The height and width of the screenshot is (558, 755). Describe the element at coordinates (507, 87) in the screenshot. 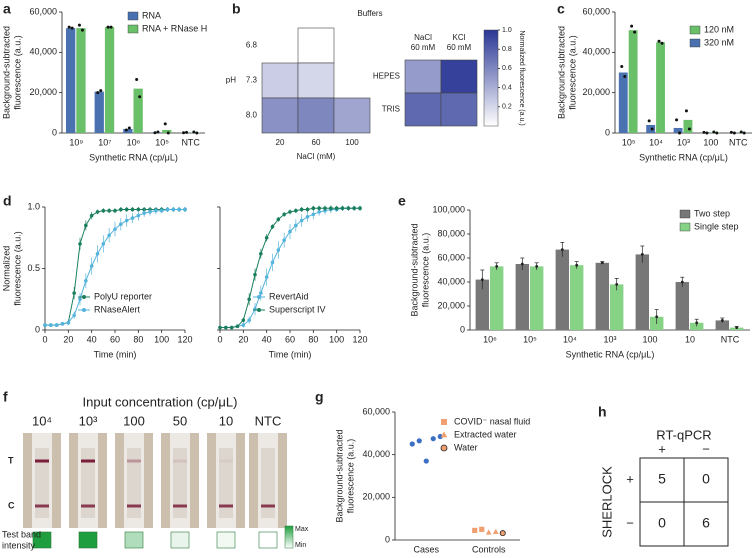

I see `colorbar-tick-label: 0.4` at that location.